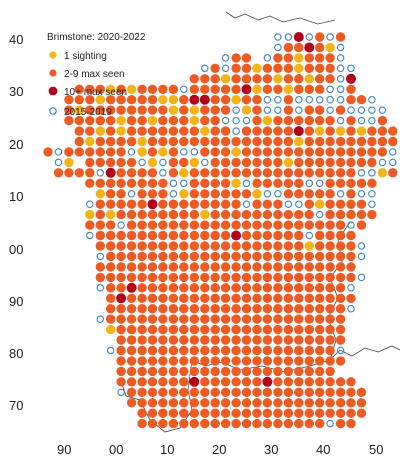 The height and width of the screenshot is (476, 408). What do you see at coordinates (64, 449) in the screenshot?
I see `x-tick-label: 90` at bounding box center [64, 449].